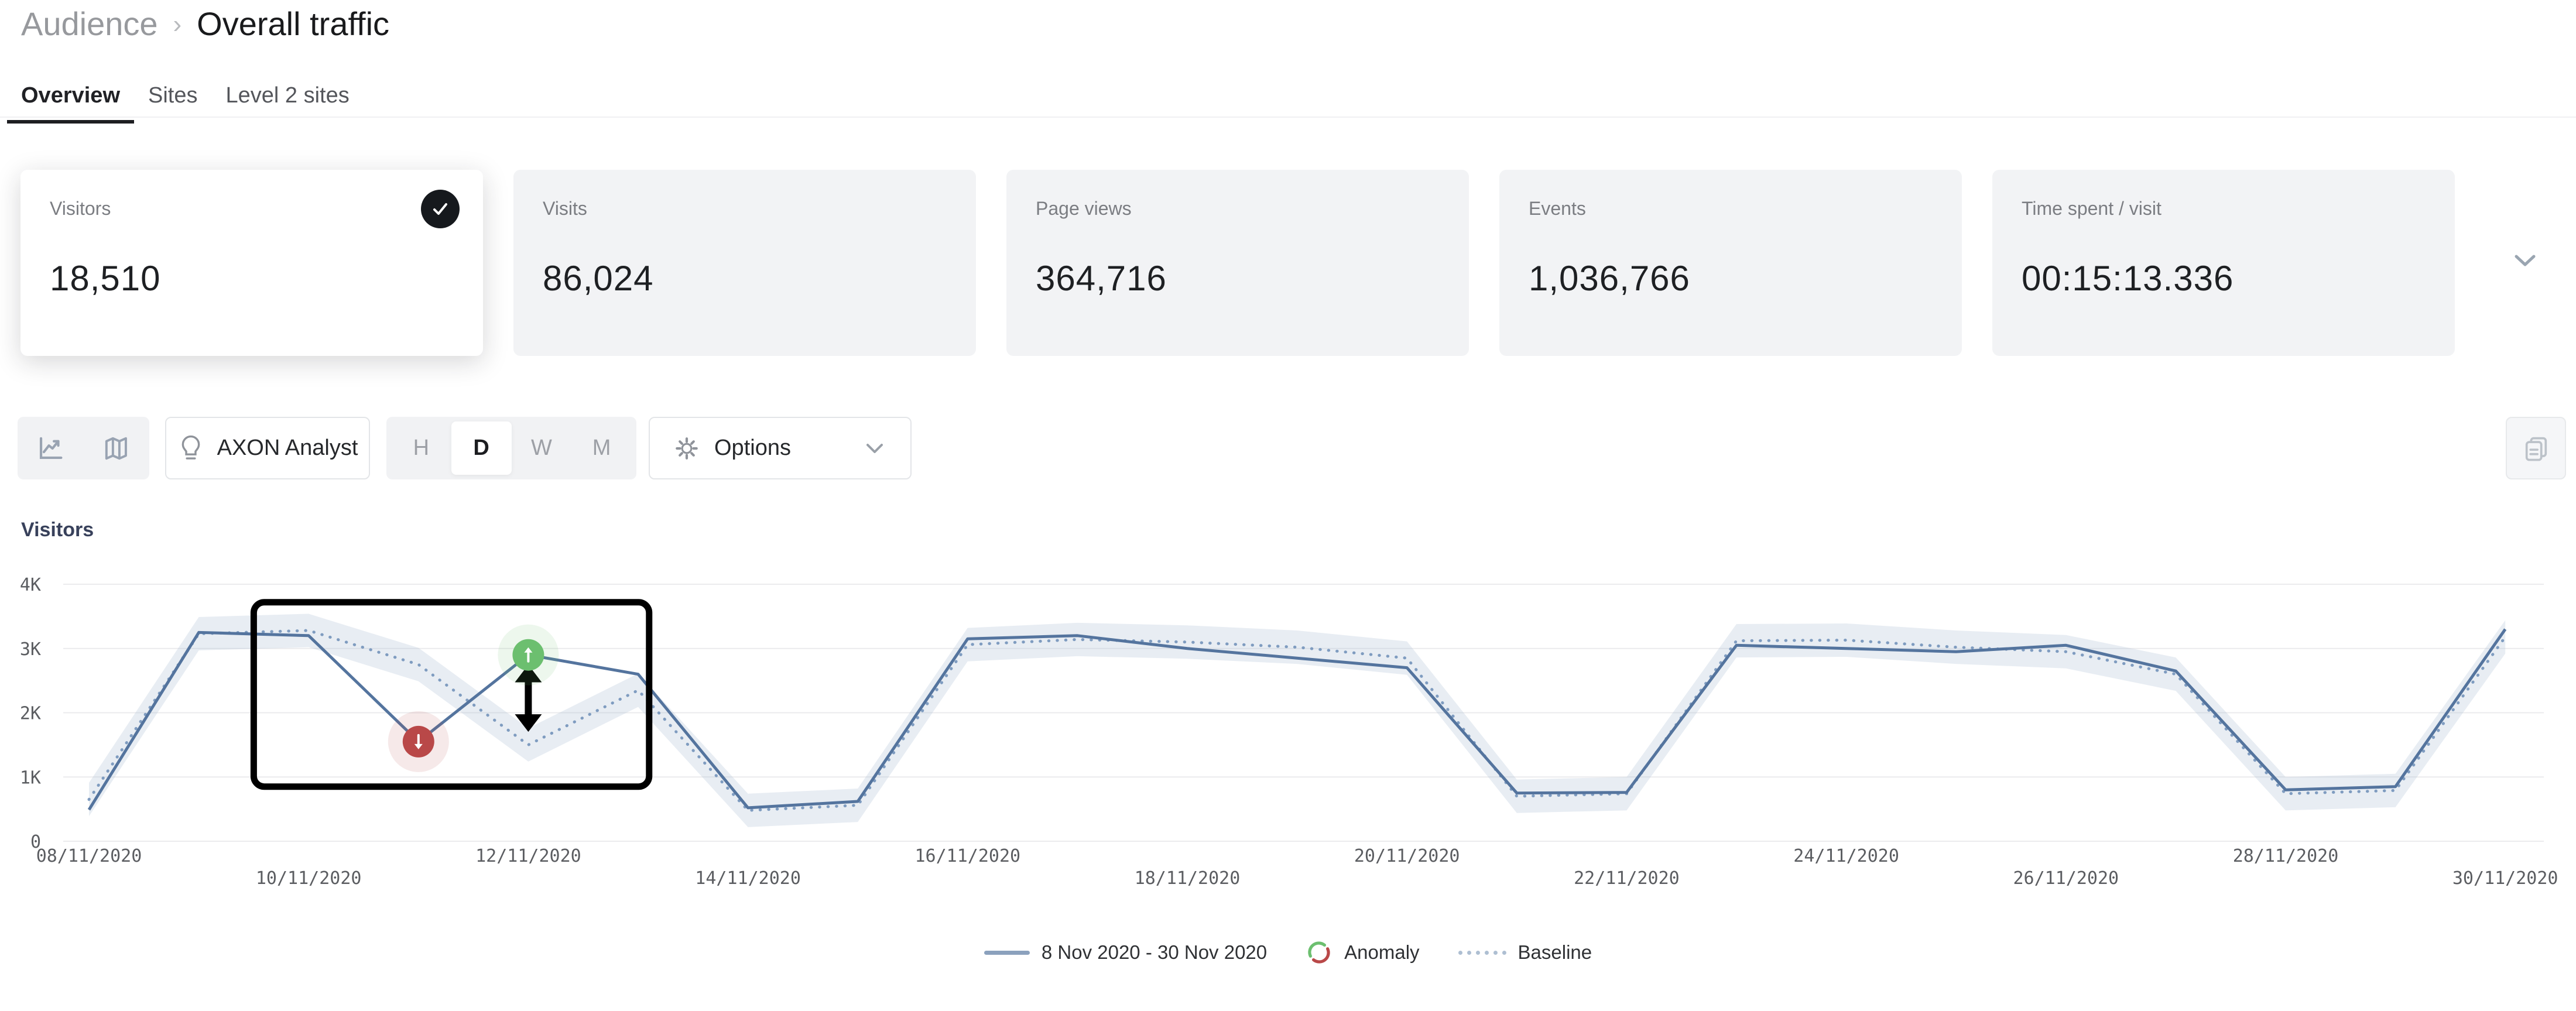  What do you see at coordinates (752, 448) in the screenshot?
I see `options-label: Options` at bounding box center [752, 448].